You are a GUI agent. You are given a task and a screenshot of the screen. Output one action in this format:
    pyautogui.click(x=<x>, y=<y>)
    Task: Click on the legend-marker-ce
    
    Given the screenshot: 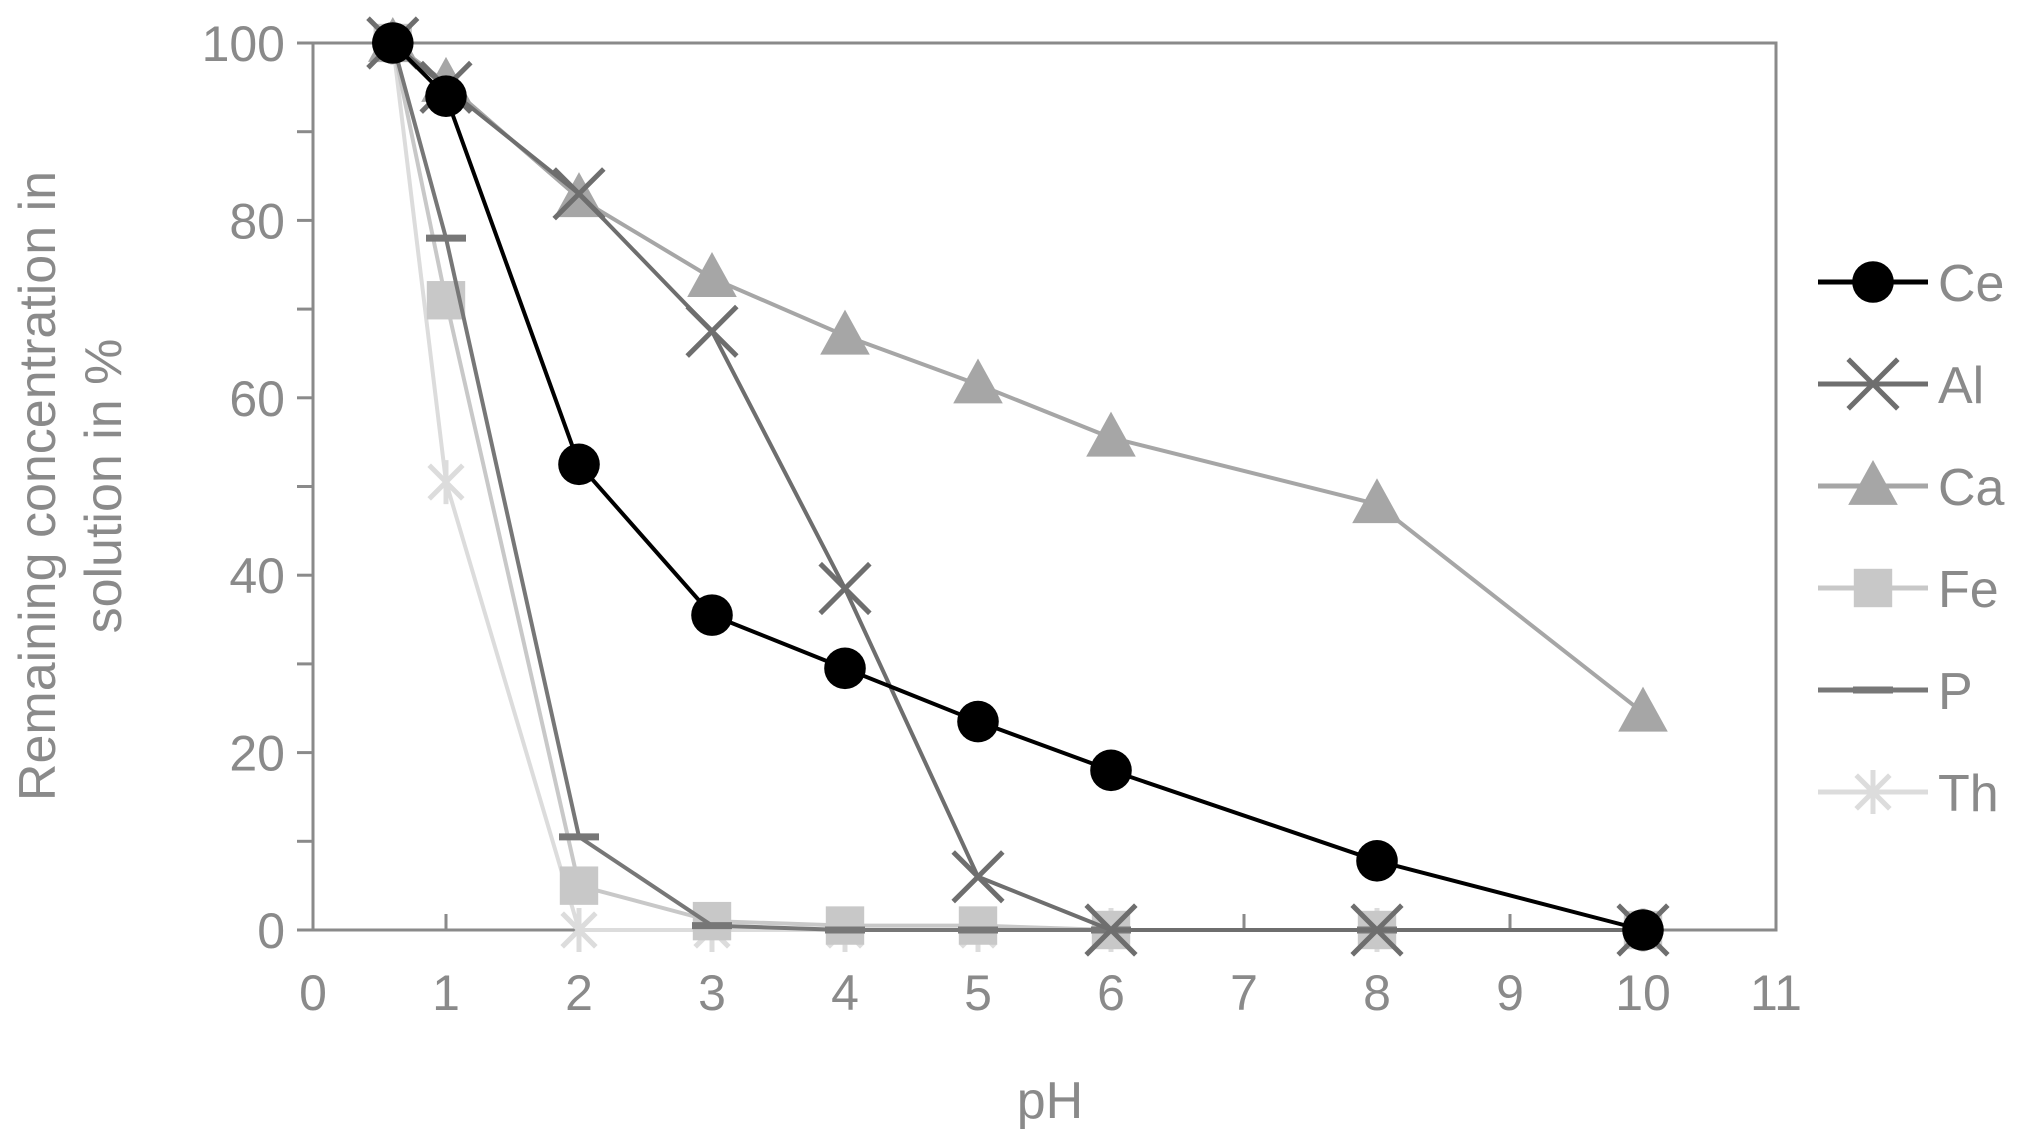 What is the action you would take?
    pyautogui.click(x=1873, y=282)
    